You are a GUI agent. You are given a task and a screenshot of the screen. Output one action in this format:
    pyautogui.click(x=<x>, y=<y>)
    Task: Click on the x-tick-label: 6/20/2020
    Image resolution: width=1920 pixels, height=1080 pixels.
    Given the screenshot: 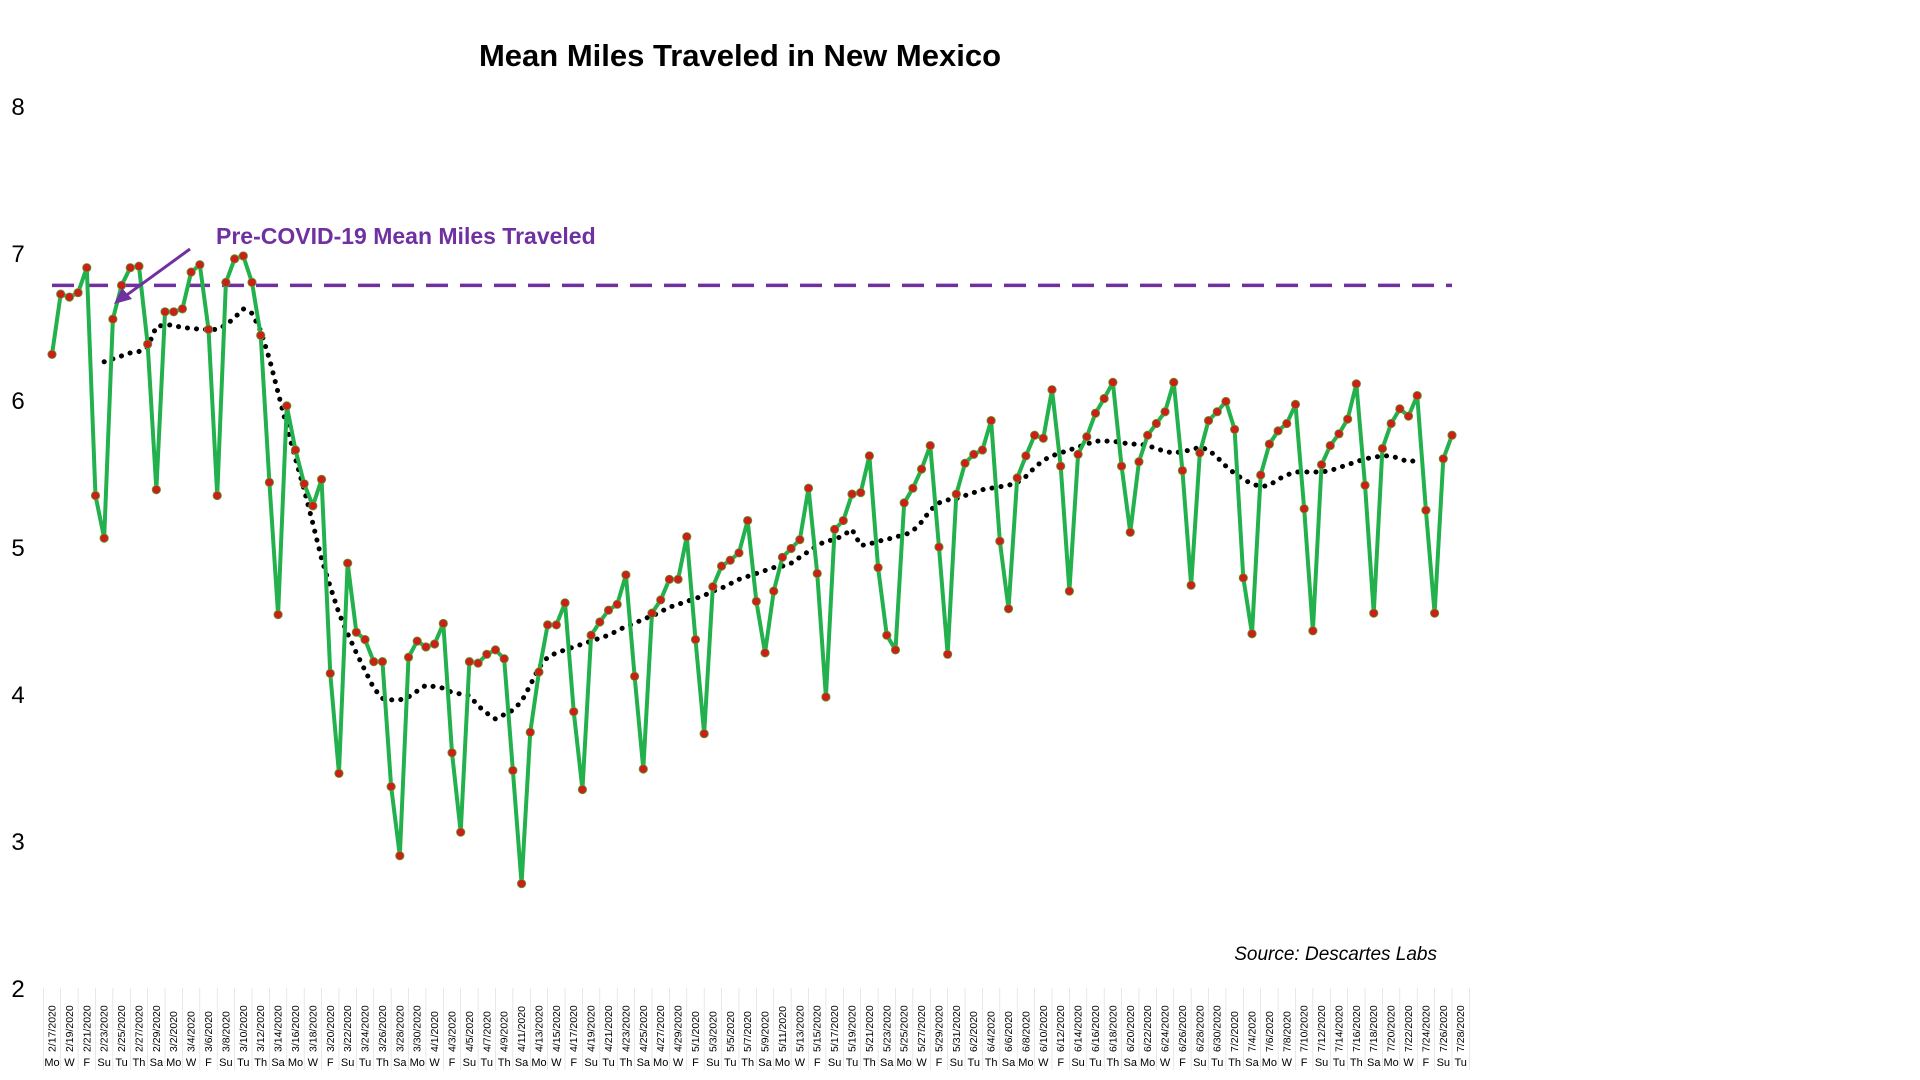 What is the action you would take?
    pyautogui.click(x=1131, y=1028)
    